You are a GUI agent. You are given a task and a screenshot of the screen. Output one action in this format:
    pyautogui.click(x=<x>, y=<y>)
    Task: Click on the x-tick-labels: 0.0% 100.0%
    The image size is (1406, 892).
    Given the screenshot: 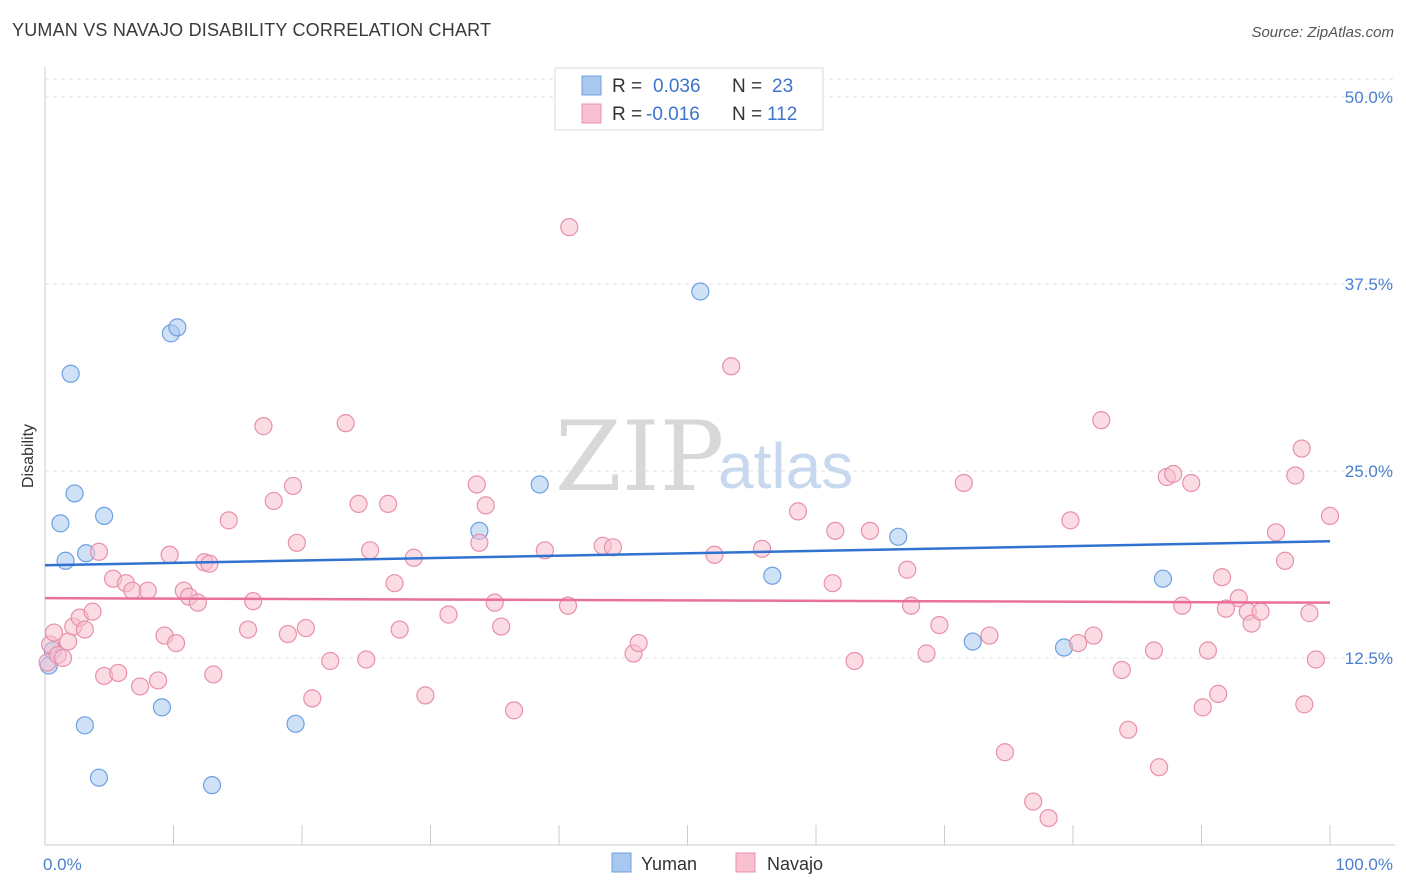 What is the action you would take?
    pyautogui.click(x=718, y=864)
    